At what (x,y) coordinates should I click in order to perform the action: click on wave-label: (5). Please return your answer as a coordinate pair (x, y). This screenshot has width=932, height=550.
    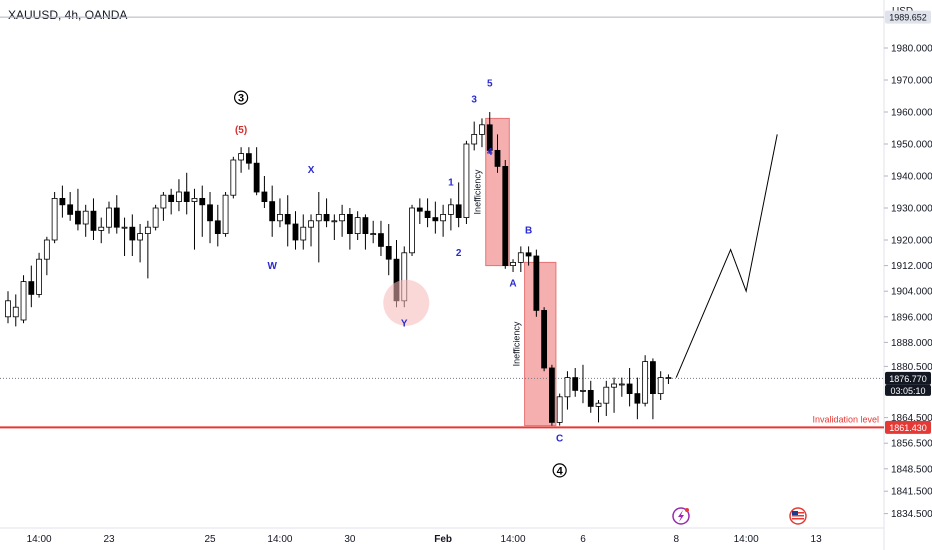
    Looking at the image, I should click on (241, 130).